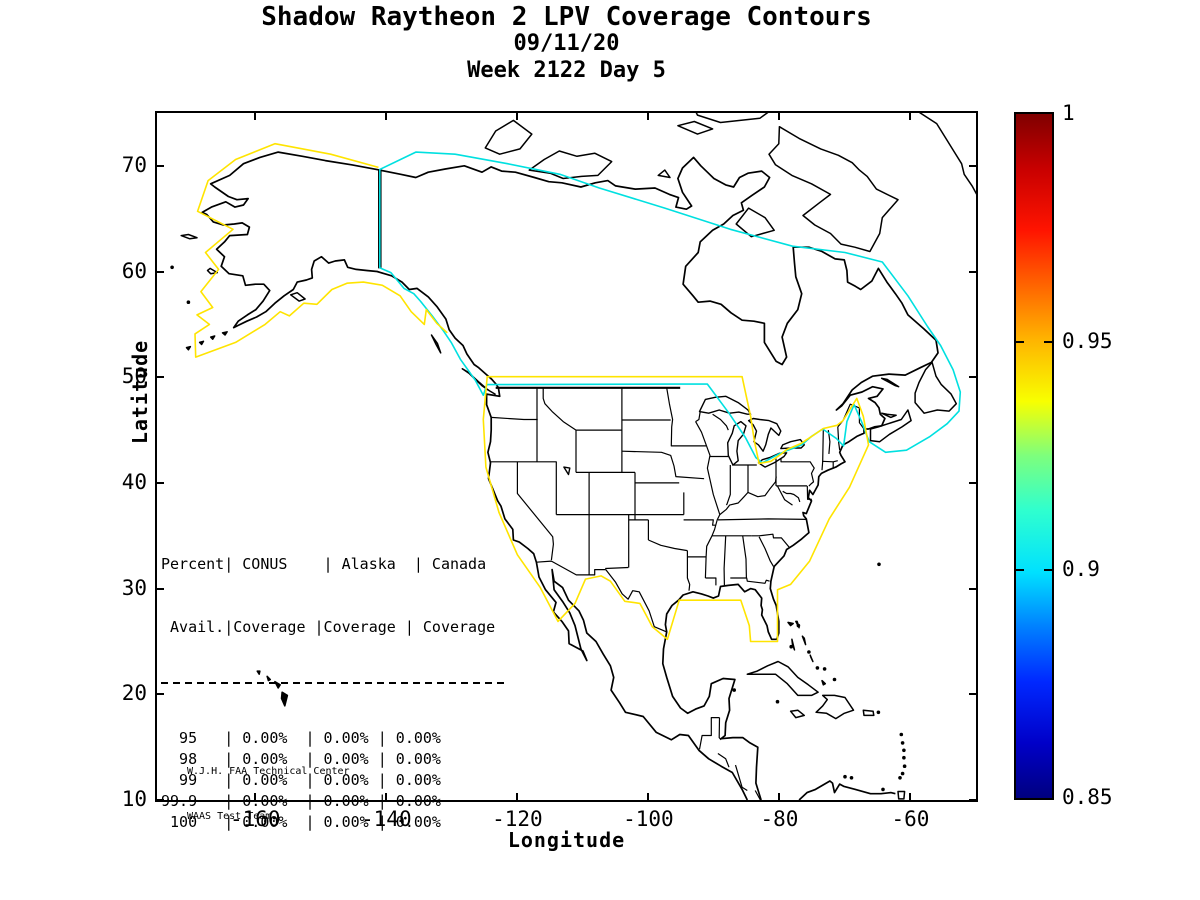 The height and width of the screenshot is (900, 1200). What do you see at coordinates (566, 43) in the screenshot?
I see `chart-date: 09/11/20` at bounding box center [566, 43].